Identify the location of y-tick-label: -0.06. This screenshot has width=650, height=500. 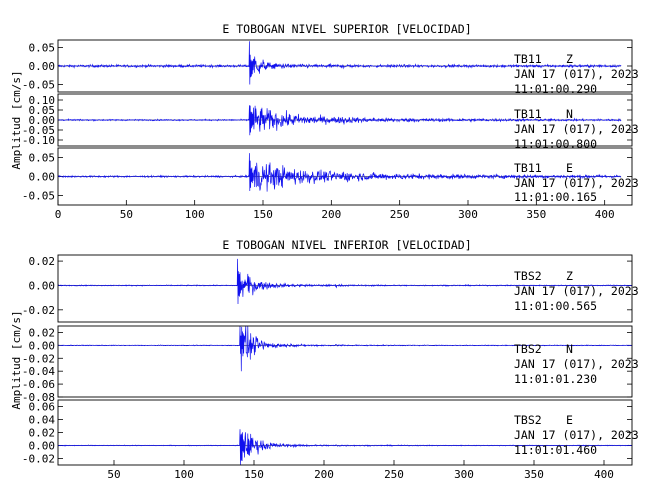
(38, 384).